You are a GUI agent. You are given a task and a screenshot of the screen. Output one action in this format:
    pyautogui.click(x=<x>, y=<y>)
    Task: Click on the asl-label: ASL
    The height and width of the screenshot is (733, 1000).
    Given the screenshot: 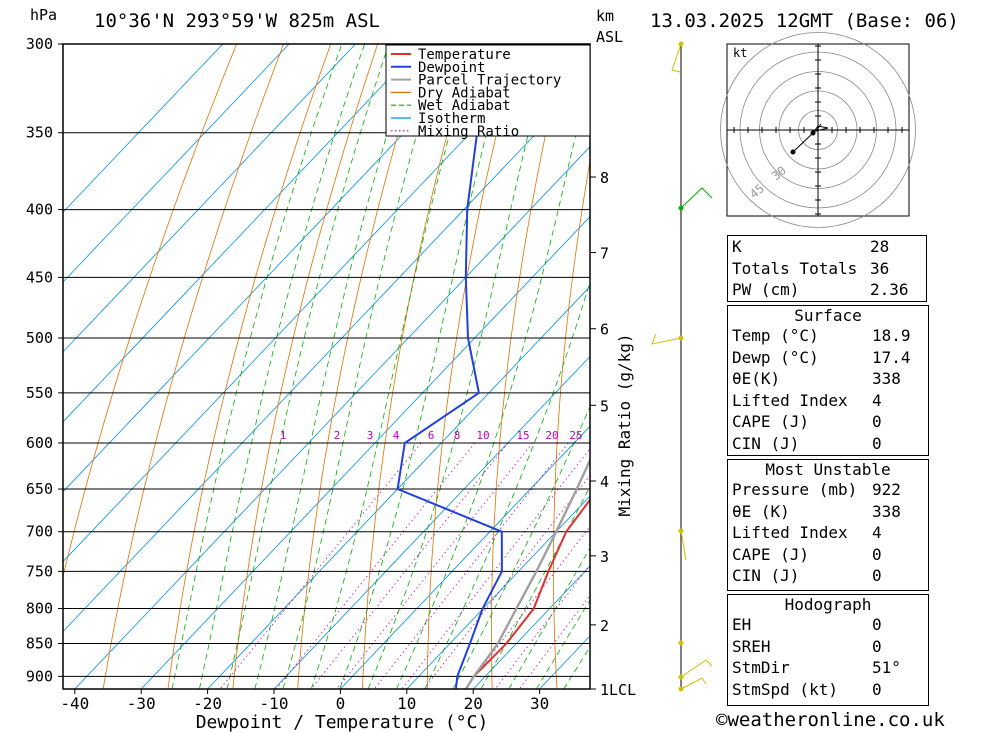 What is the action you would take?
    pyautogui.click(x=610, y=37)
    